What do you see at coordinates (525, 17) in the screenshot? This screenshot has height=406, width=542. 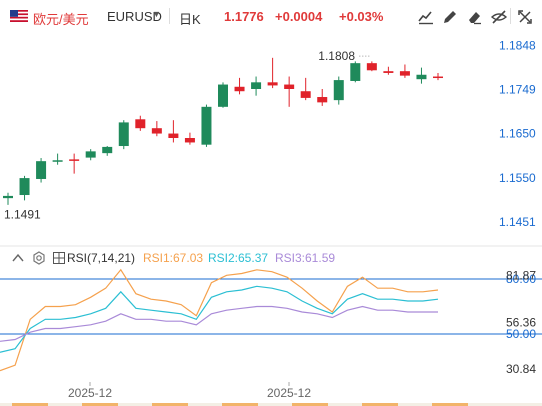 I see `expand-icon` at bounding box center [525, 17].